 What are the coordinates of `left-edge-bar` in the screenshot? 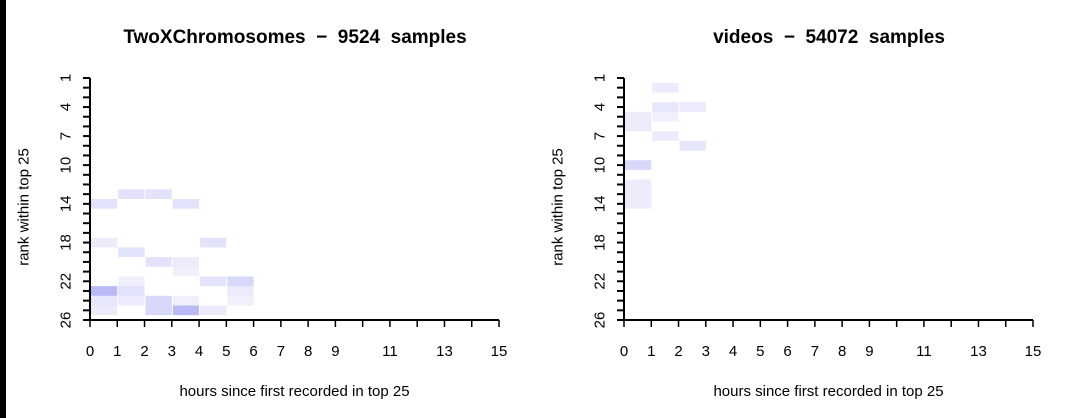 It's located at (3, 209).